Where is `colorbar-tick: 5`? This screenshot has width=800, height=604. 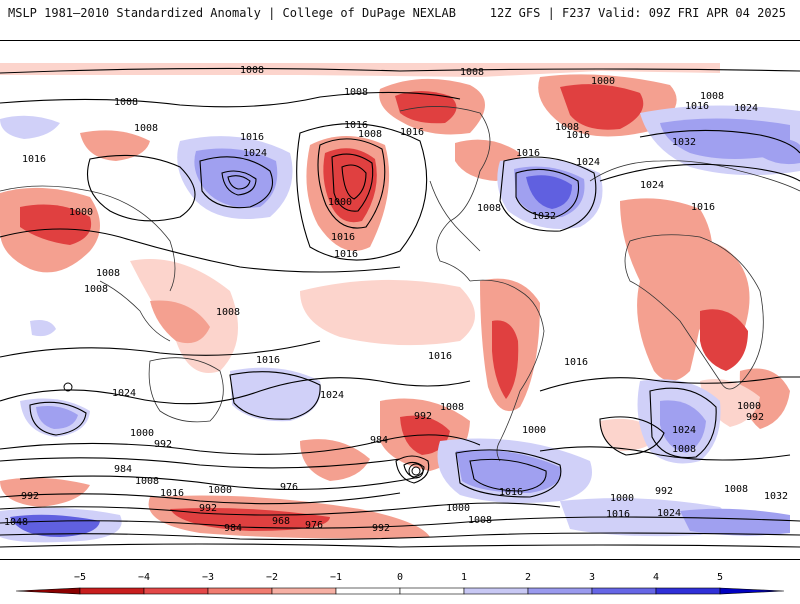 colorbar-tick: 5 is located at coordinates (720, 577).